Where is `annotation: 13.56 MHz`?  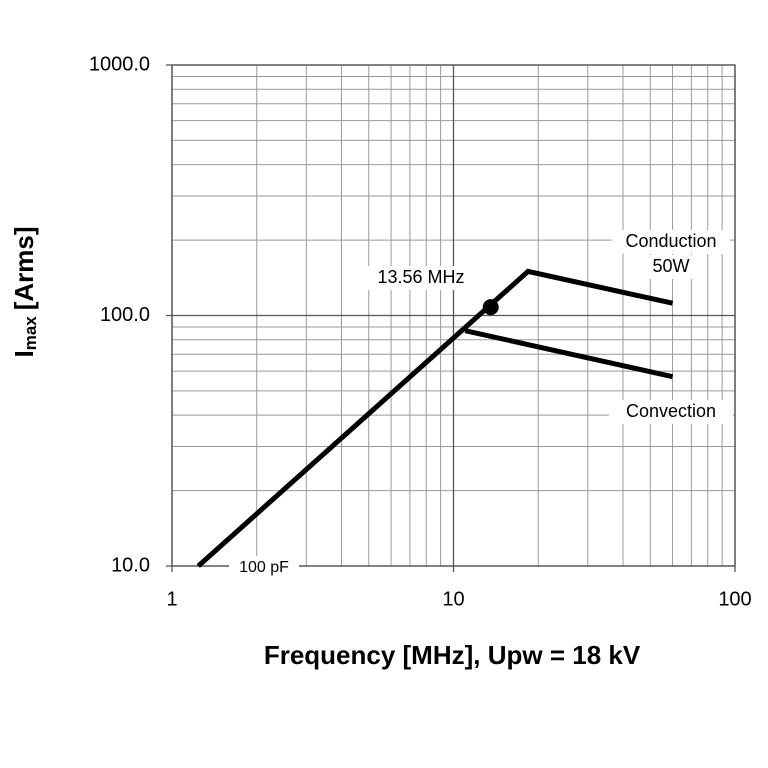
annotation: 13.56 MHz is located at coordinates (420, 277).